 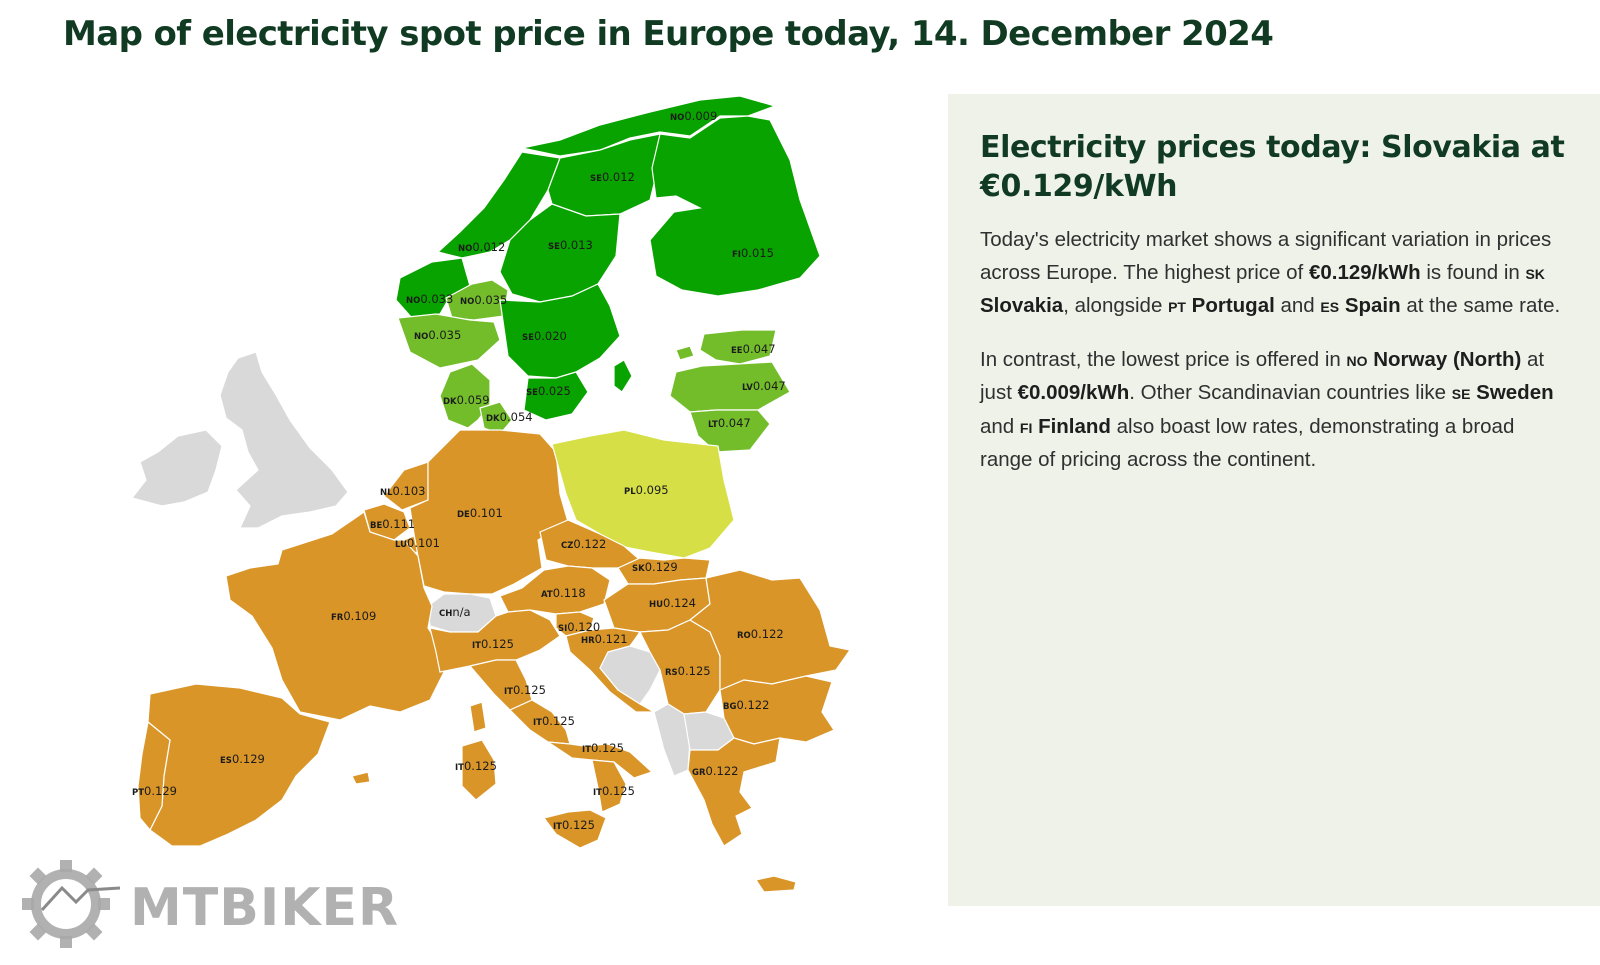 I want to click on region-it-sicily, so click(x=574, y=829).